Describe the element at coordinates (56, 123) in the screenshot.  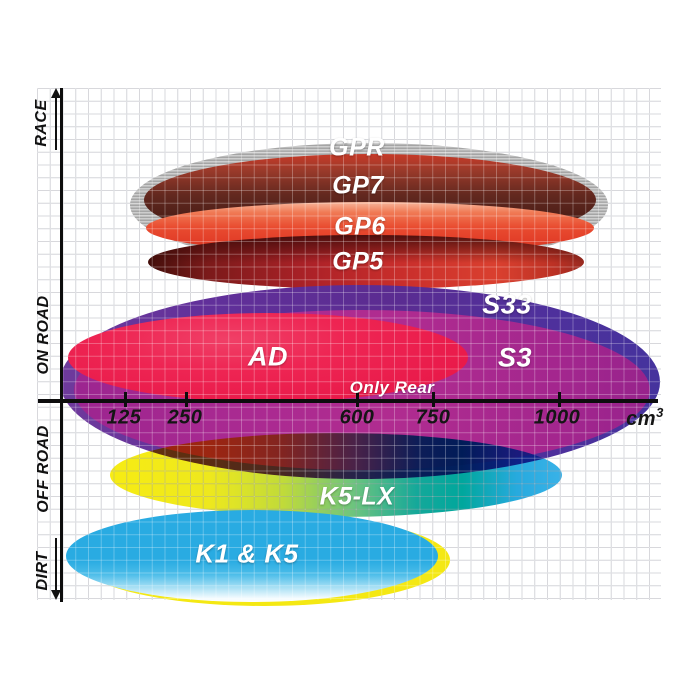
I see `race-arrow-line` at that location.